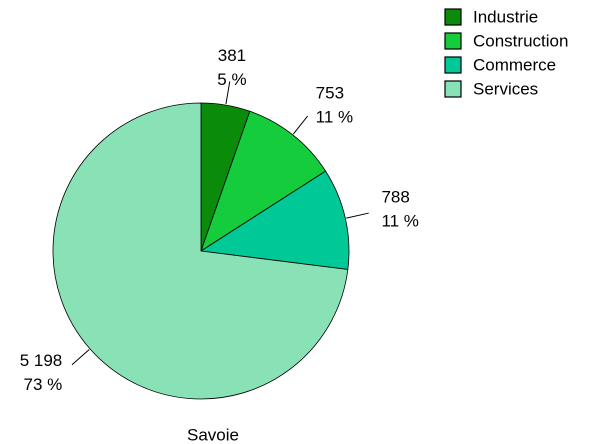 The width and height of the screenshot is (591, 444). What do you see at coordinates (43, 384) in the screenshot?
I see `percent-label: 73 %` at bounding box center [43, 384].